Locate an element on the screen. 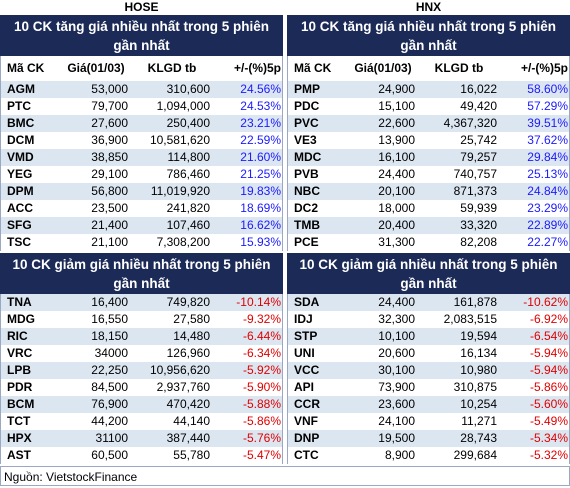  table-cell: 18,000 is located at coordinates (396, 208).